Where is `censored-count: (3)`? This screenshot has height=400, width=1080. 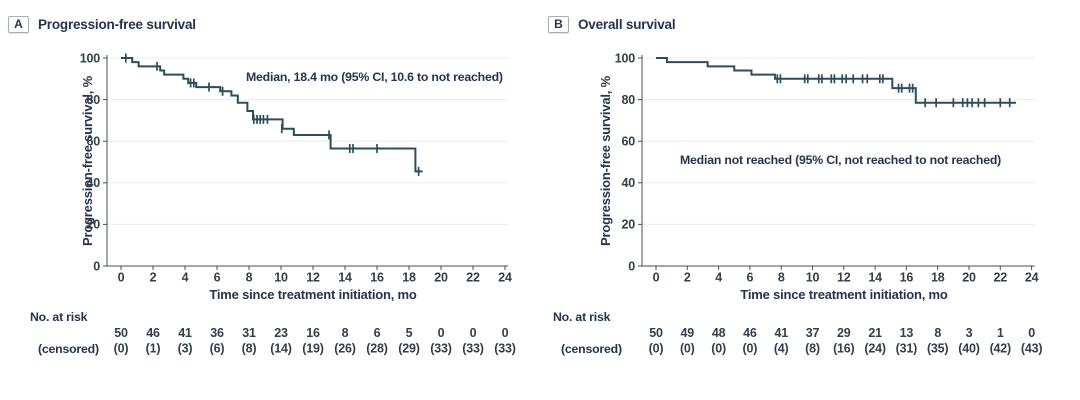
censored-count: (3) is located at coordinates (185, 349).